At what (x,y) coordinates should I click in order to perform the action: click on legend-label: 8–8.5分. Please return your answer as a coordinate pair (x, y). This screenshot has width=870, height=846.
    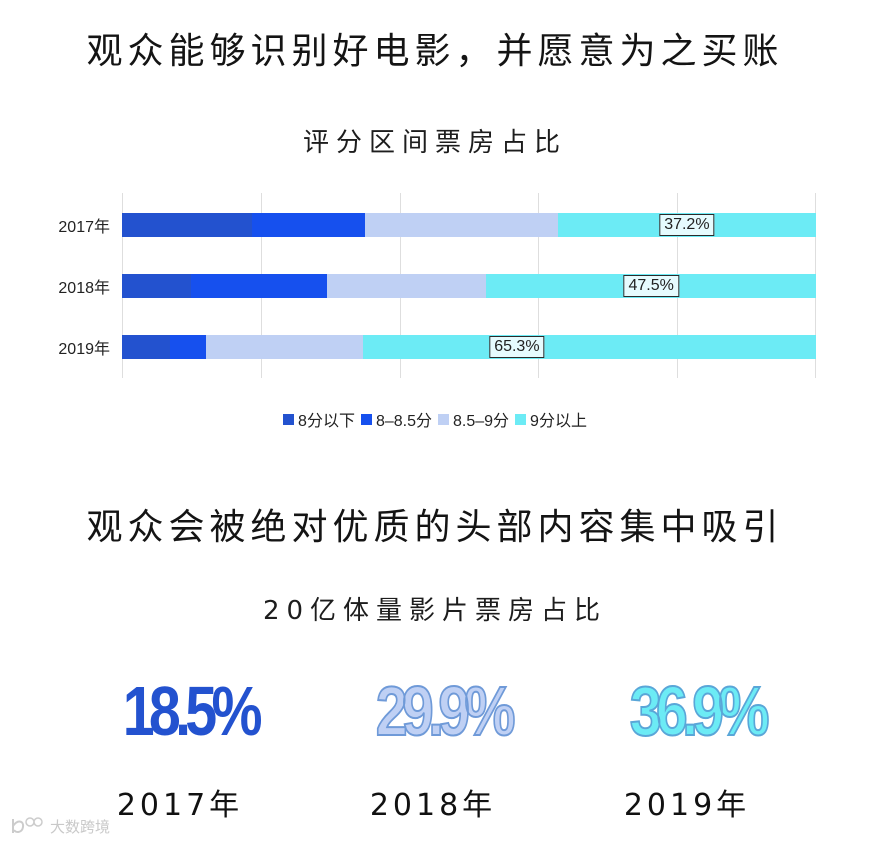
    Looking at the image, I should click on (403, 421).